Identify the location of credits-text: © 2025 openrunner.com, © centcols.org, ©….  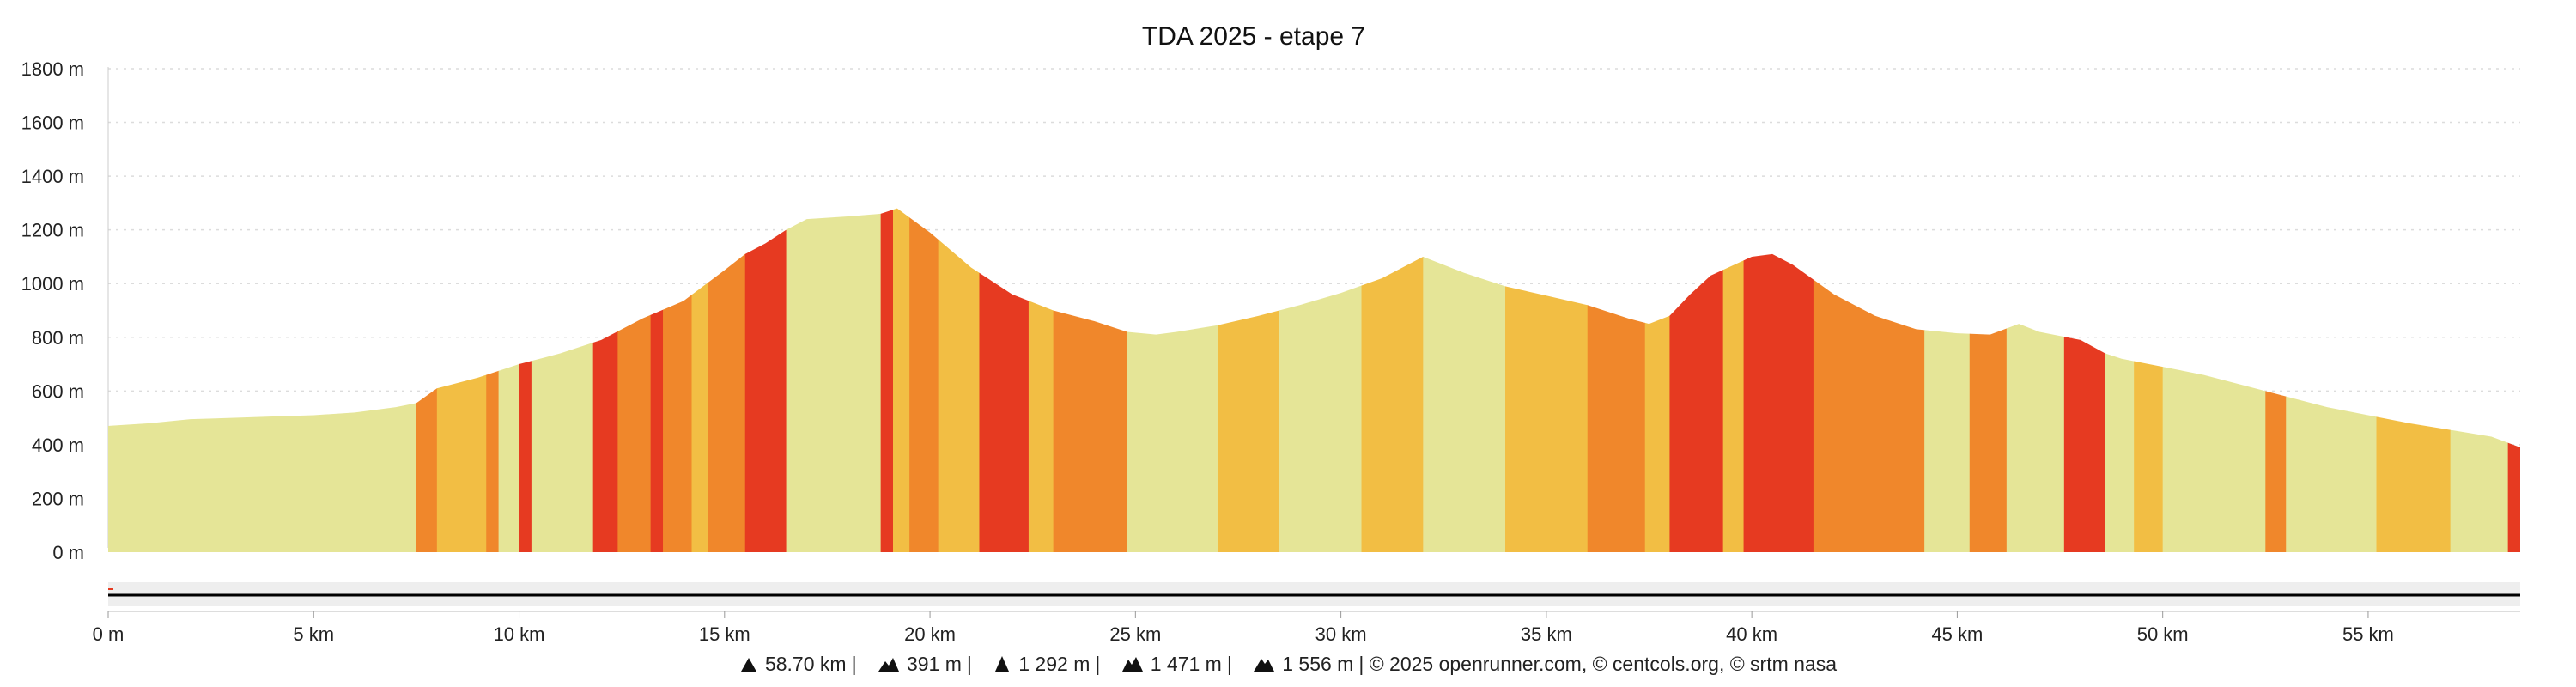
(1603, 664).